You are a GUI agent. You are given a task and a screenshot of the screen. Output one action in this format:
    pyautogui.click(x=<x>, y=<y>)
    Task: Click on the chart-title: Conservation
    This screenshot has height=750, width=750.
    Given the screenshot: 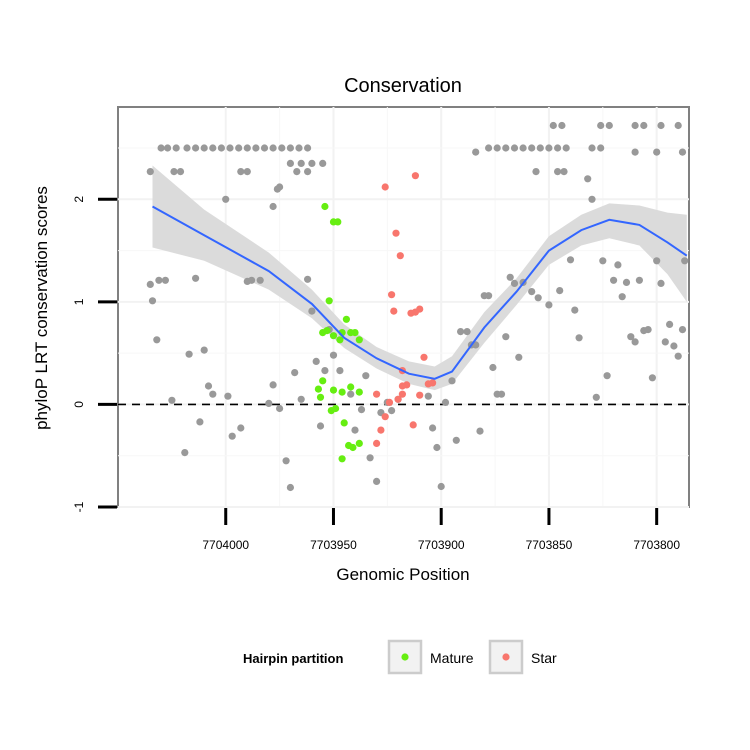 What is the action you would take?
    pyautogui.click(x=403, y=86)
    